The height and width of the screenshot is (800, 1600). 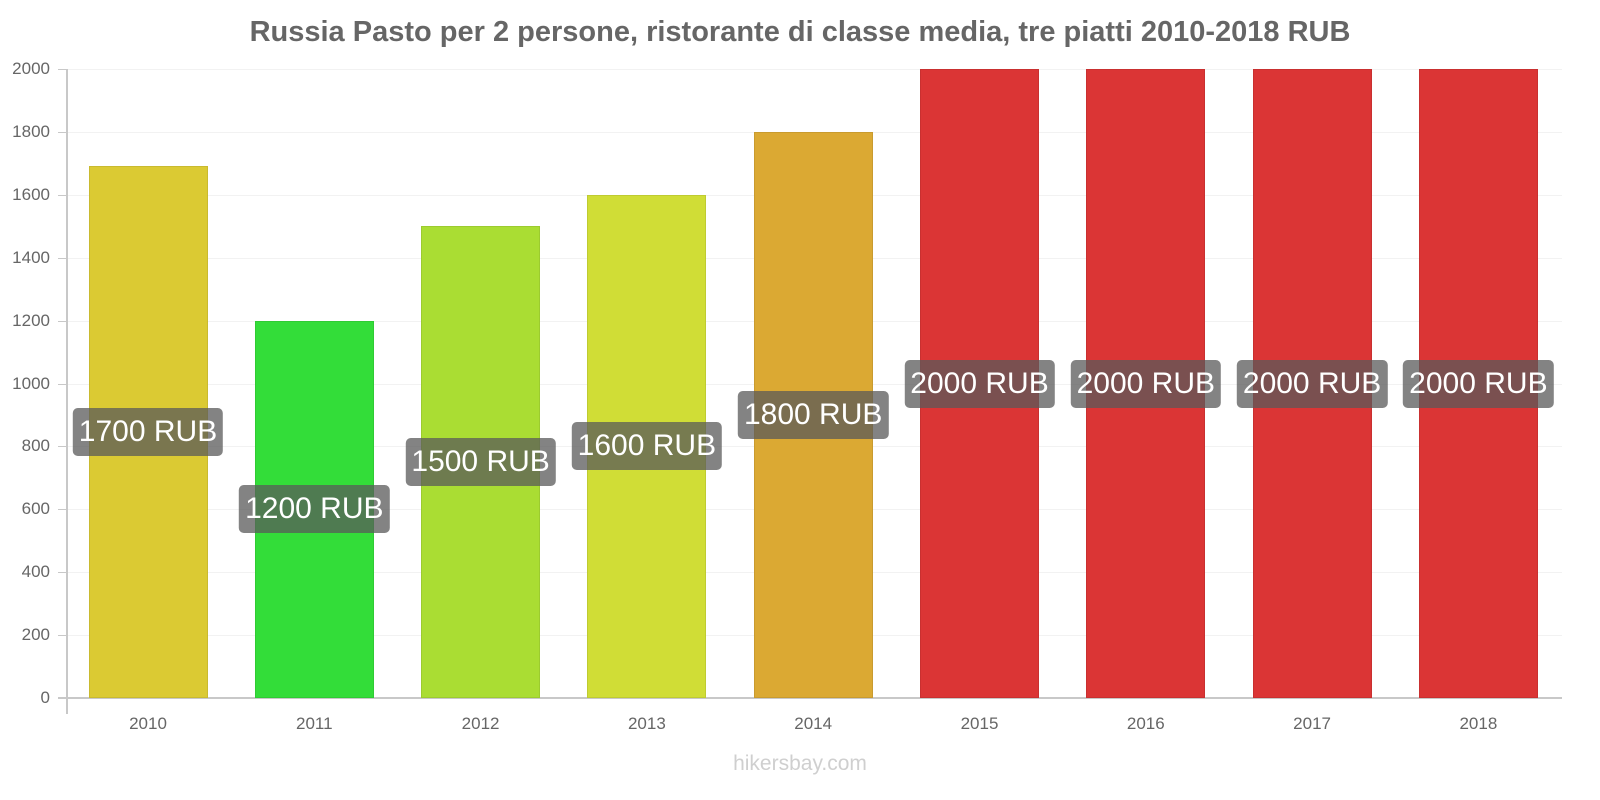 What do you see at coordinates (35, 635) in the screenshot?
I see `y-tick-label: 200` at bounding box center [35, 635].